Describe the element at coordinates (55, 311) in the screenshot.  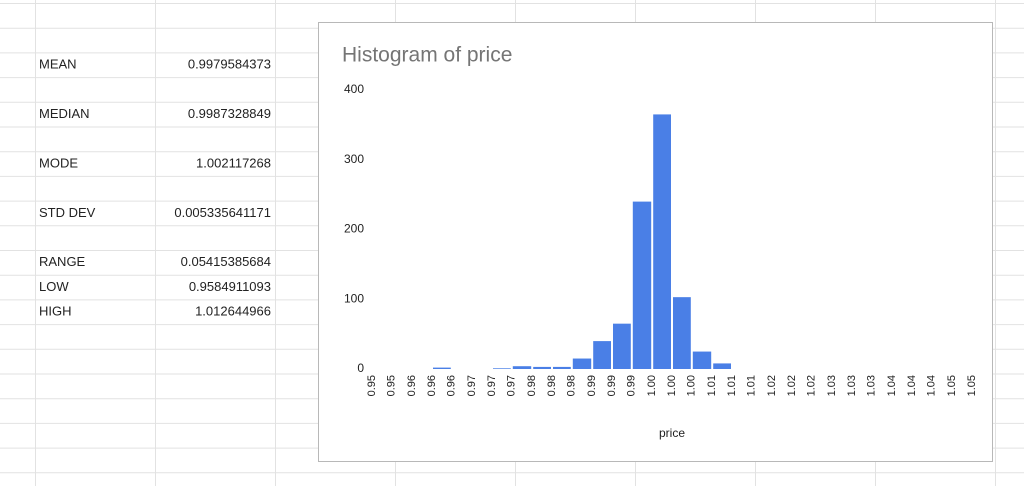
I see `stat-label: HIGH` at that location.